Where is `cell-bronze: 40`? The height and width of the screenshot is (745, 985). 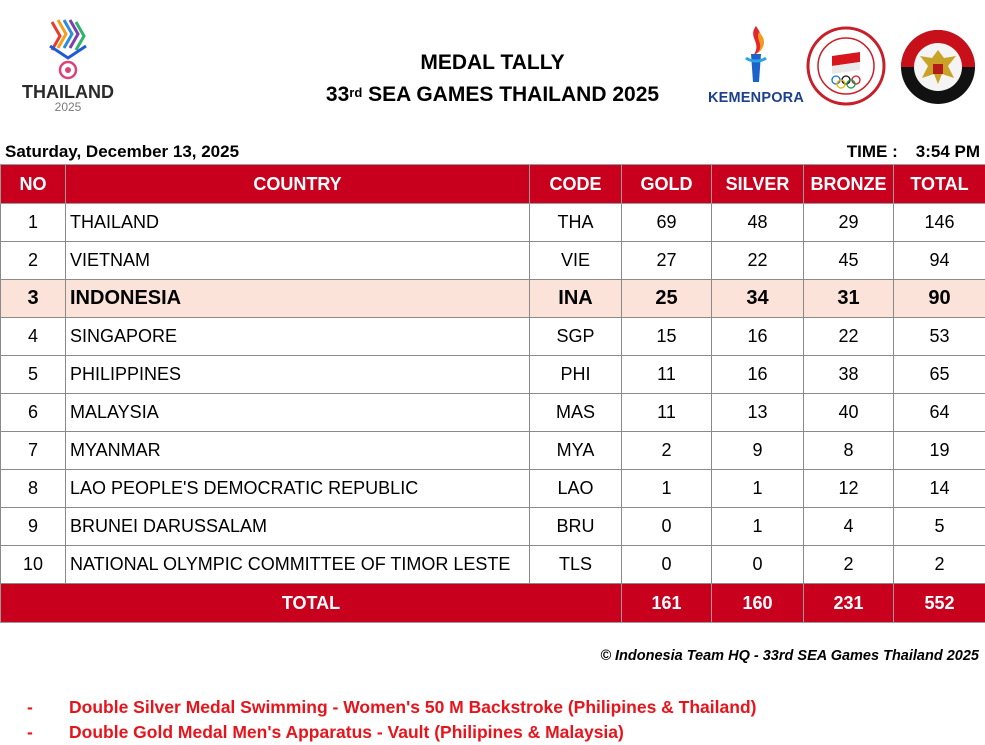
cell-bronze: 40 is located at coordinates (849, 413).